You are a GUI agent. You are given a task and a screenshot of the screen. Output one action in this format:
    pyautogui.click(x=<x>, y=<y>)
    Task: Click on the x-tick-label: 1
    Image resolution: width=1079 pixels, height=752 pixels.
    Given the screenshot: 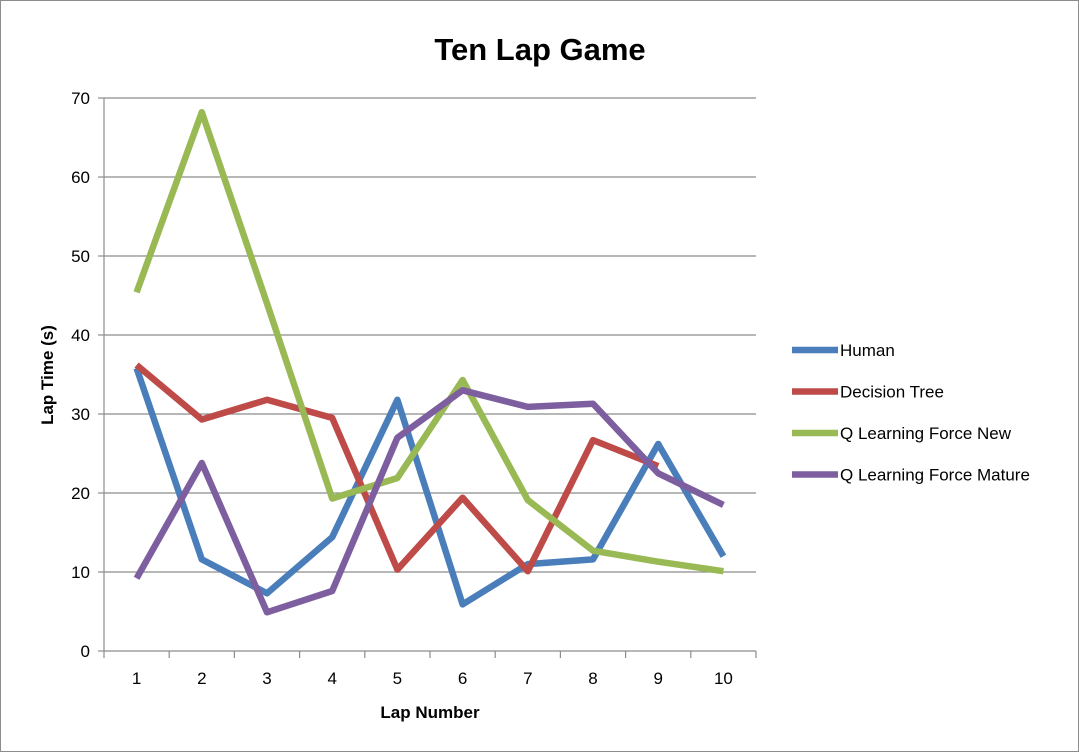 What is the action you would take?
    pyautogui.click(x=136, y=678)
    